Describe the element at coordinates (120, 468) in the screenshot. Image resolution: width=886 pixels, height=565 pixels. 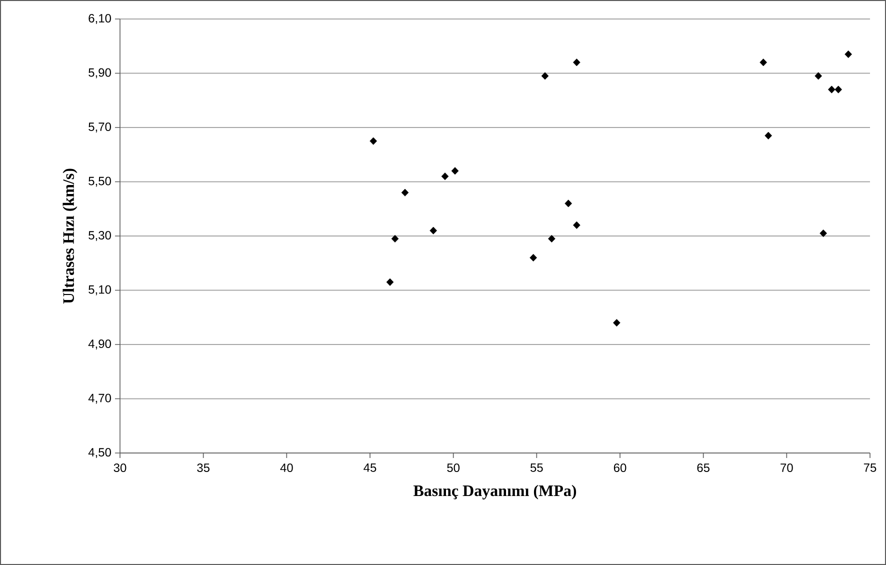
I see `x-tick-label: 30` at that location.